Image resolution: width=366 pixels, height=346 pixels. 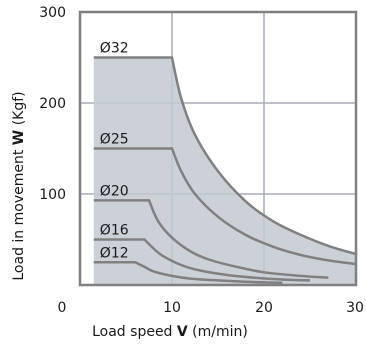 What do you see at coordinates (114, 191) in the screenshot?
I see `series-label-2: Ø20` at bounding box center [114, 191].